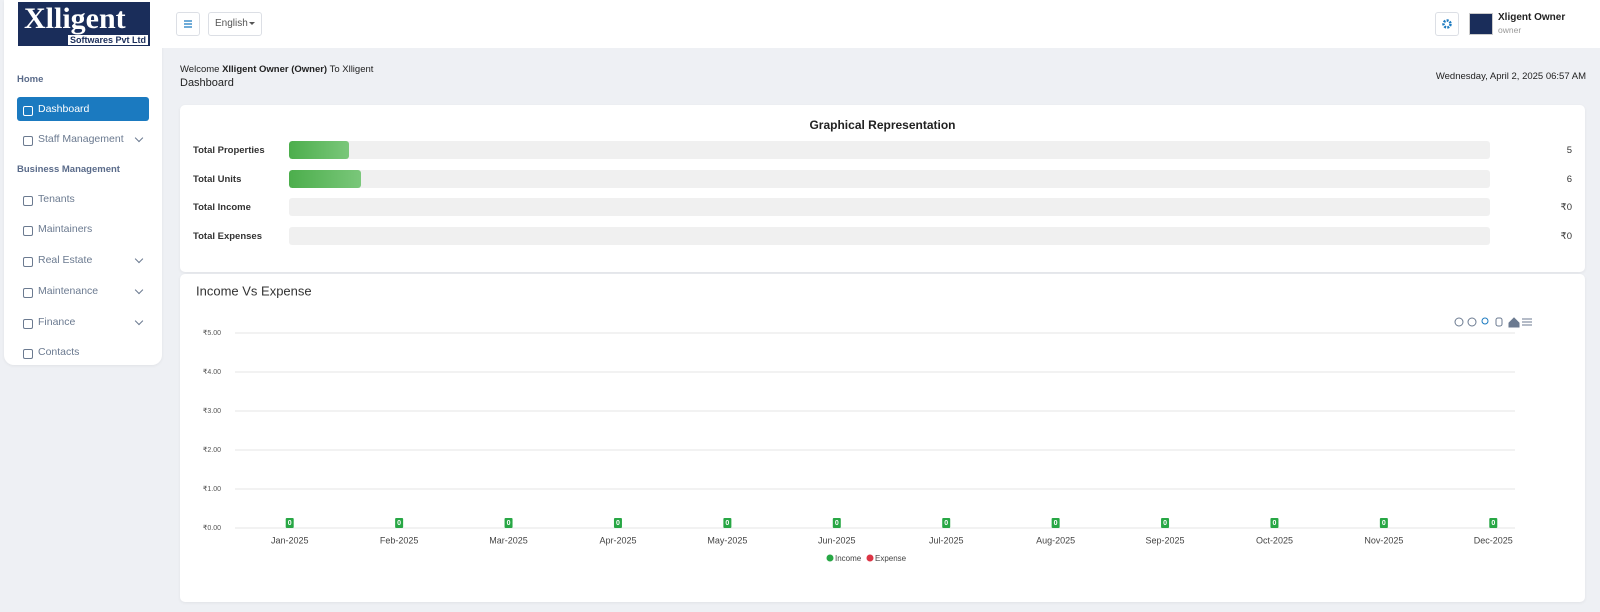 This screenshot has height=612, width=1600. I want to click on legend-item: Income, so click(844, 558).